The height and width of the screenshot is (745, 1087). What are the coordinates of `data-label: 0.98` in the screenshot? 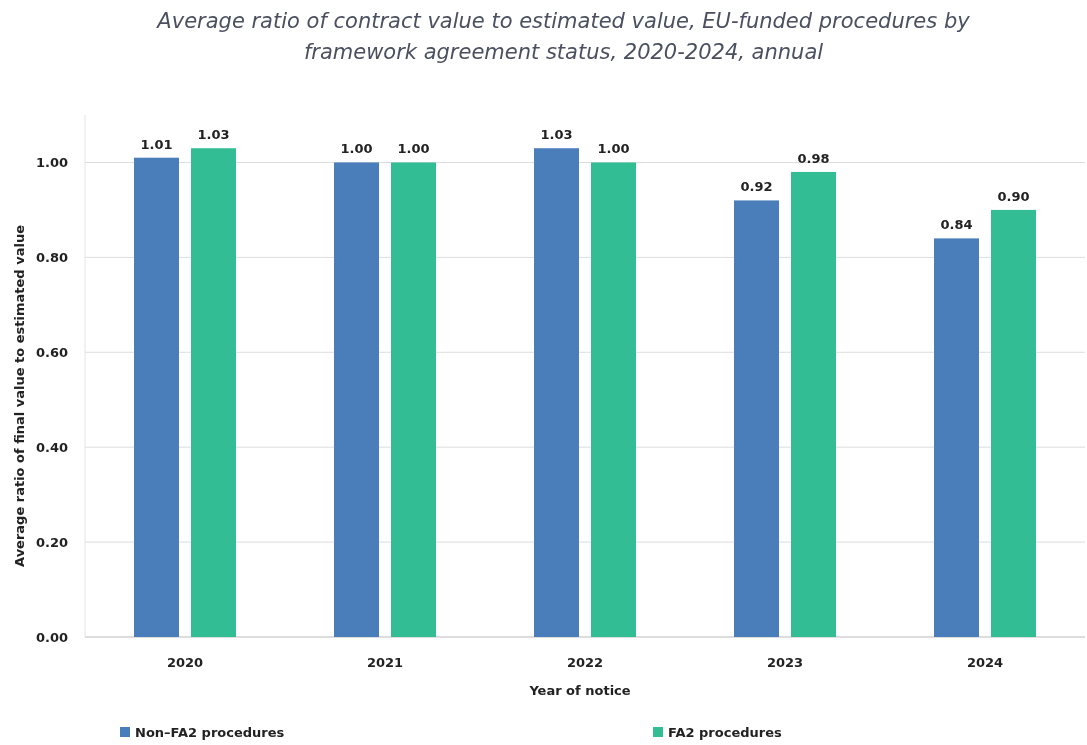 It's located at (813, 158).